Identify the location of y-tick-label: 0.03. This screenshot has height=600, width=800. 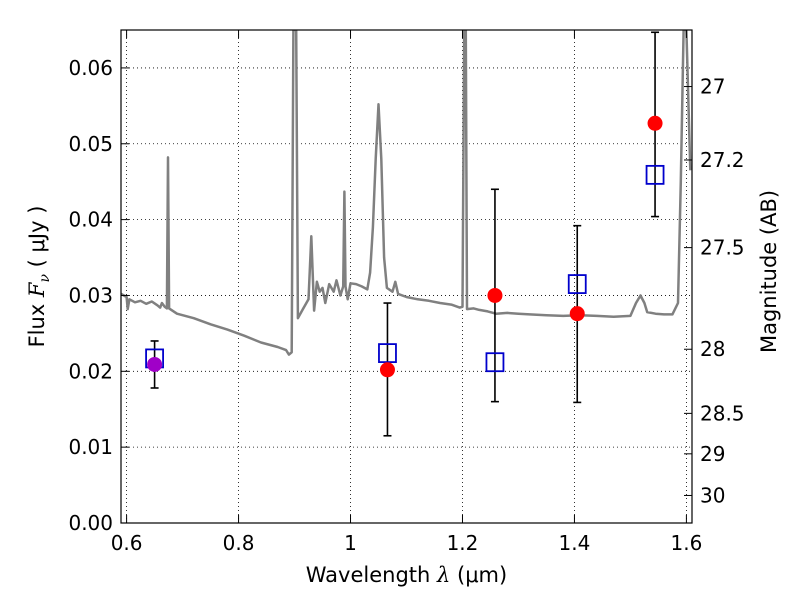
(90, 295).